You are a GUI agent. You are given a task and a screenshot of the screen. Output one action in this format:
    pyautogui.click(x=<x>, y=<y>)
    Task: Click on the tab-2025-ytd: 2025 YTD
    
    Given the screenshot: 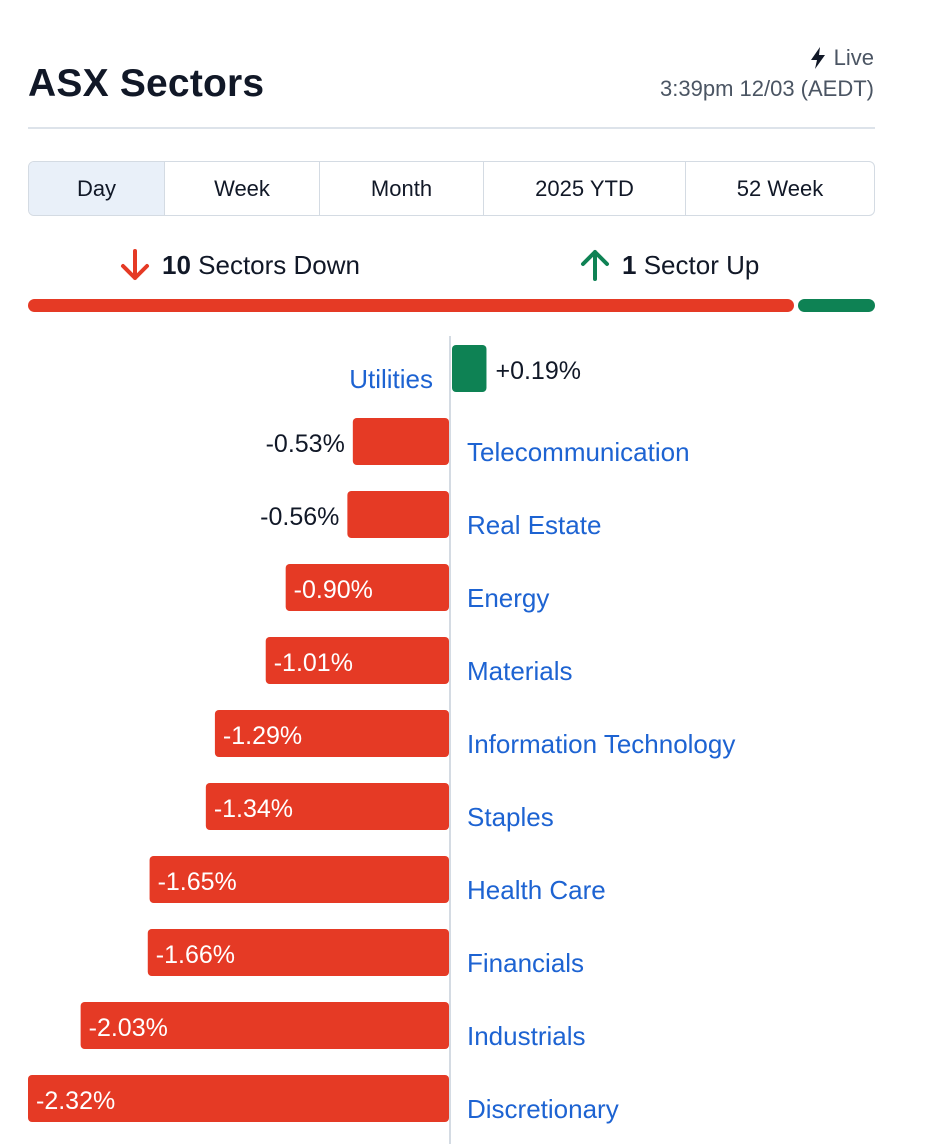 What is the action you would take?
    pyautogui.click(x=584, y=188)
    